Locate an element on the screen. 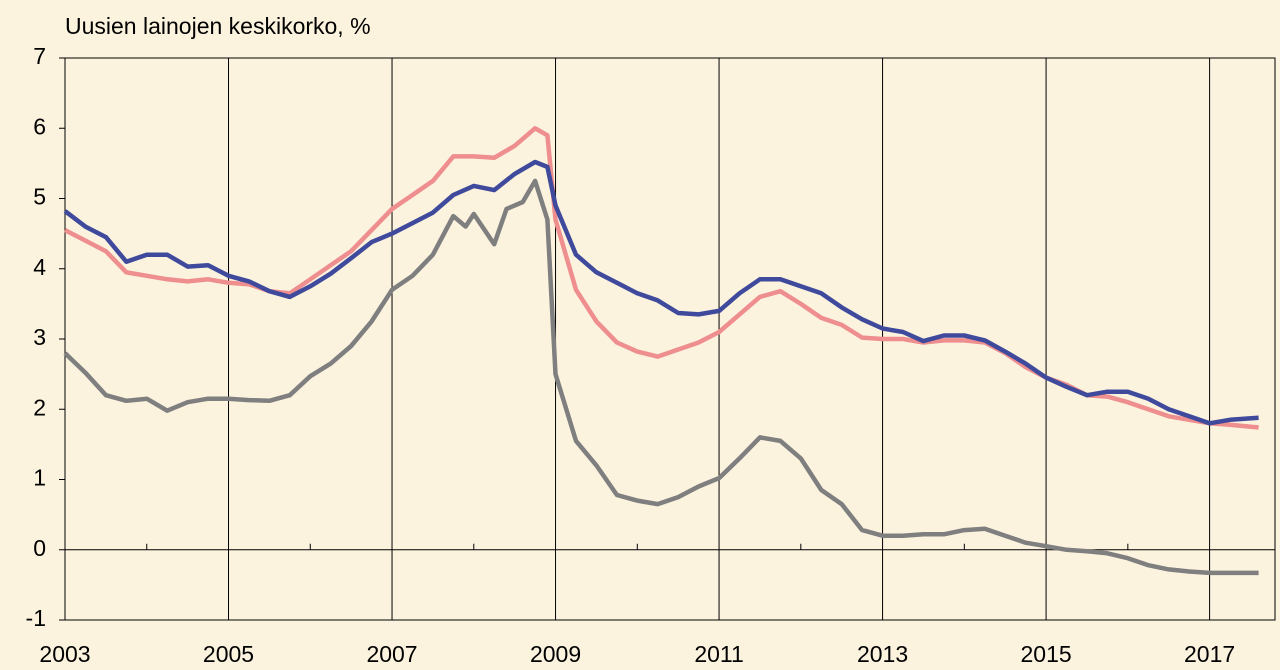 The width and height of the screenshot is (1280, 670). y-tick-label: 1 is located at coordinates (39, 478).